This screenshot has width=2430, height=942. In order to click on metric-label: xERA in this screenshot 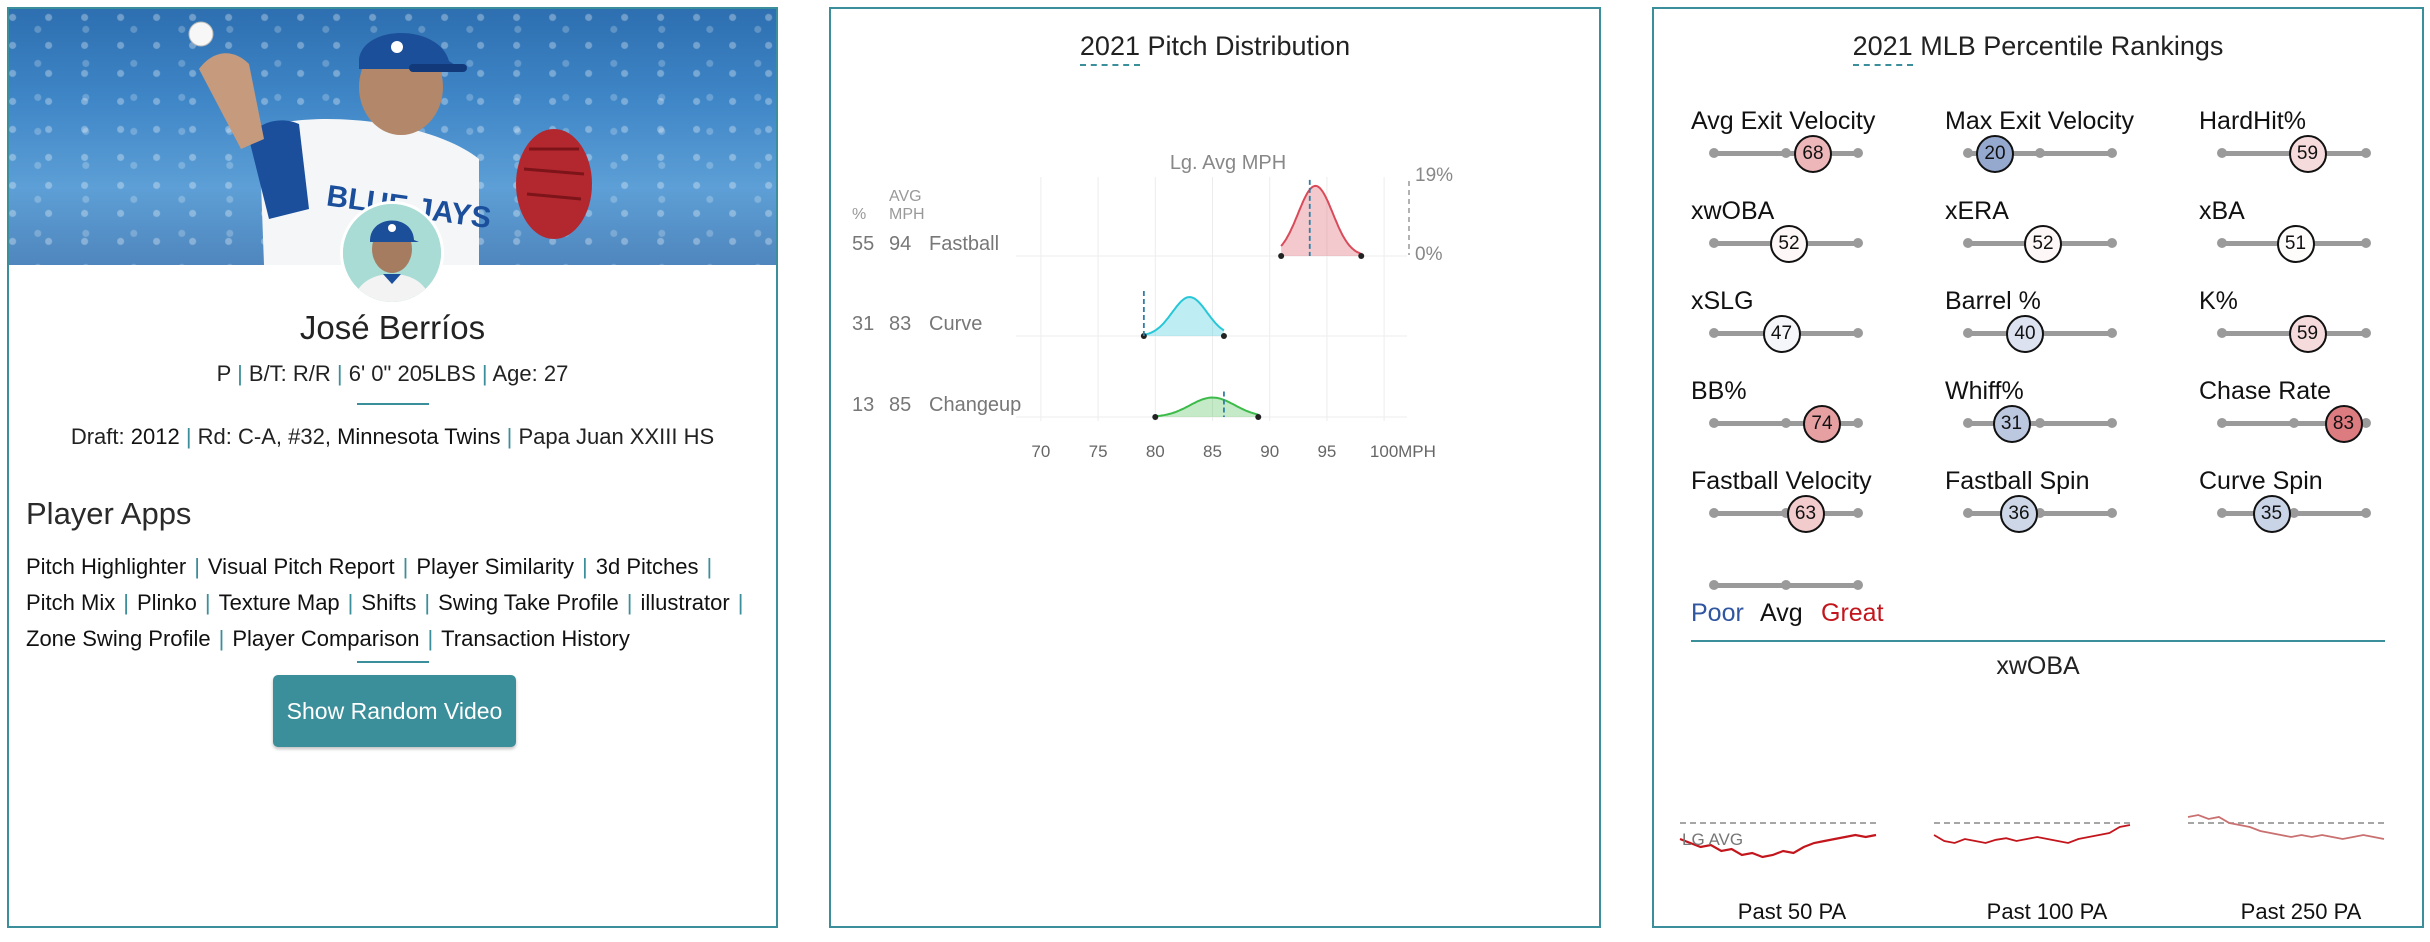, I will do `click(1977, 211)`.